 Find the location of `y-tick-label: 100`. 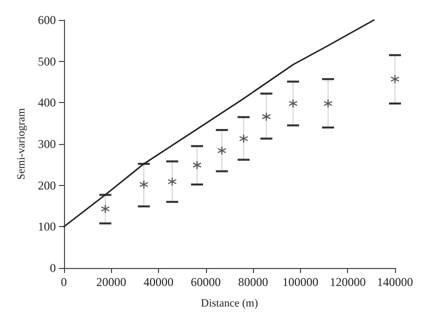

y-tick-label: 100 is located at coordinates (47, 227).